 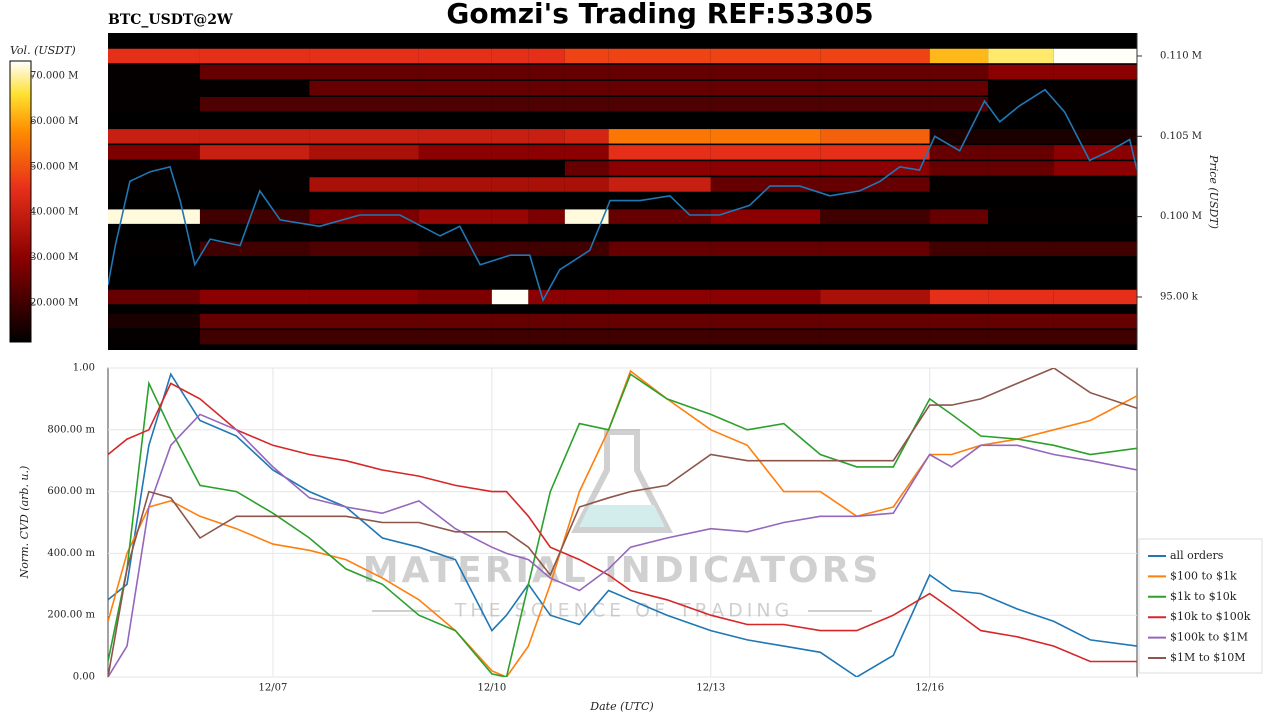 What do you see at coordinates (54, 212) in the screenshot?
I see `colorbar-tick-label: 40.000 M` at bounding box center [54, 212].